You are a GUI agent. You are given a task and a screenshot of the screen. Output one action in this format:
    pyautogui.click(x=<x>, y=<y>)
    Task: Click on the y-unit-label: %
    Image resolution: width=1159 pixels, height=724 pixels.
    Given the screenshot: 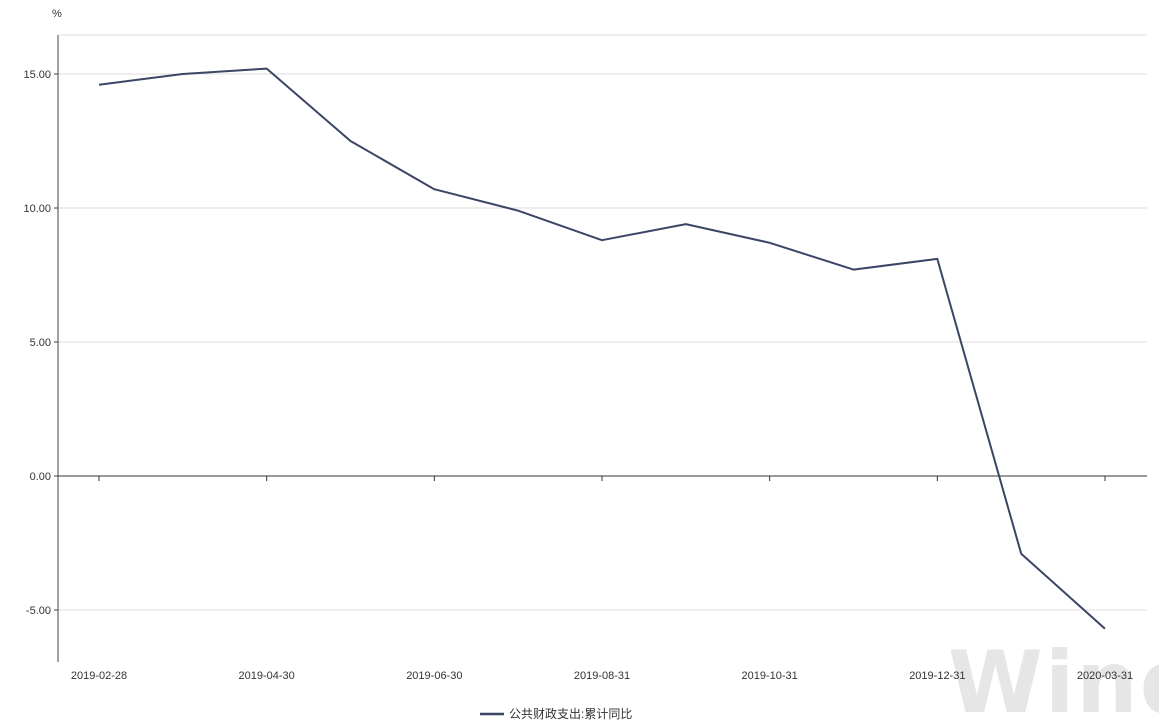 What is the action you would take?
    pyautogui.click(x=57, y=14)
    